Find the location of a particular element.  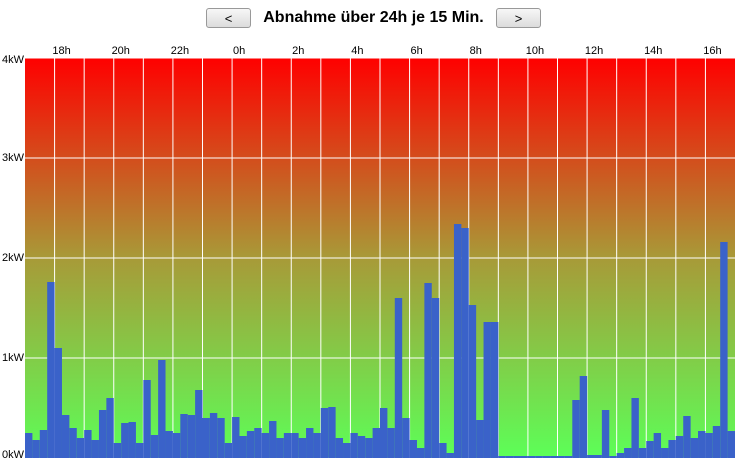

x-tick-label: 16h is located at coordinates (712, 51).